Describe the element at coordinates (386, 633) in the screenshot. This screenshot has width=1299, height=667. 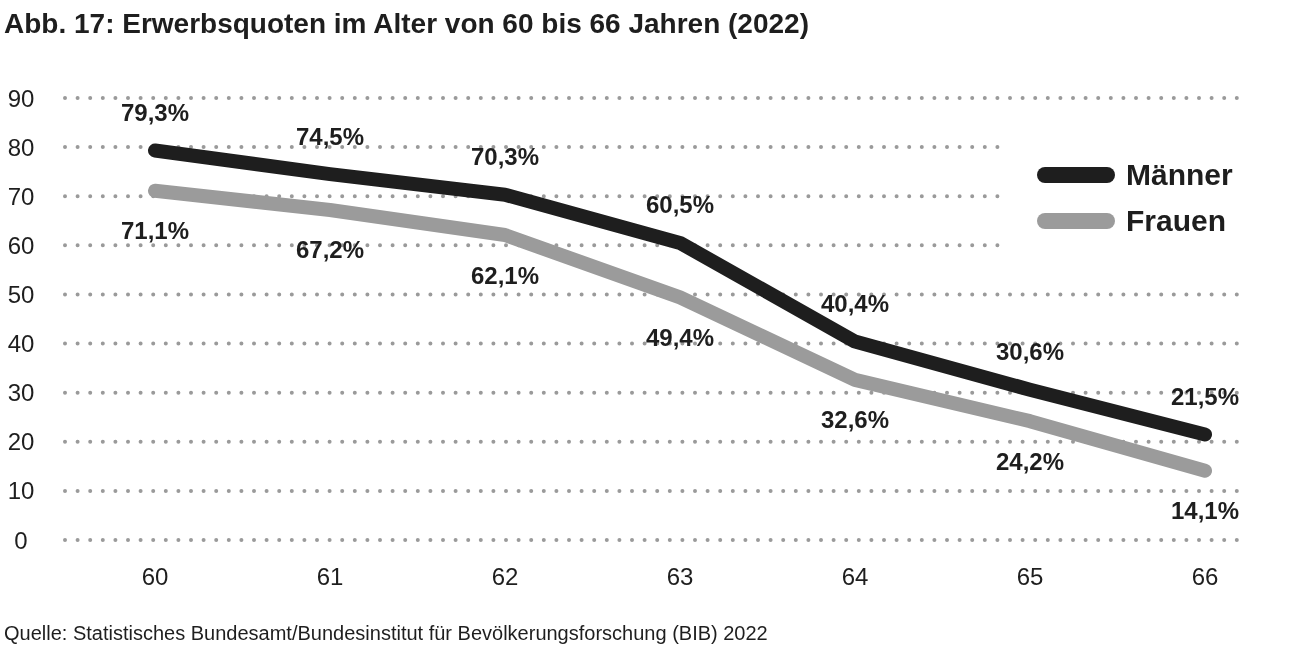
I see `source-note: Quelle: Statistisches Bundesamt/Bundesinstitut für Bevölkerungsforschung (BIB) 2022` at that location.